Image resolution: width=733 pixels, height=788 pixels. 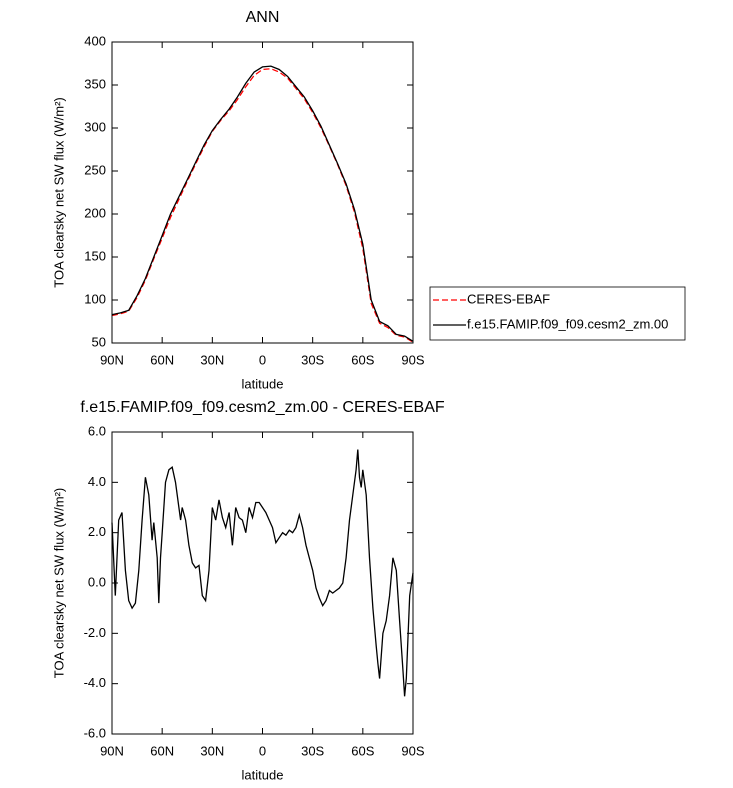 I want to click on y-tick-label: -2.0, so click(x=95, y=632).